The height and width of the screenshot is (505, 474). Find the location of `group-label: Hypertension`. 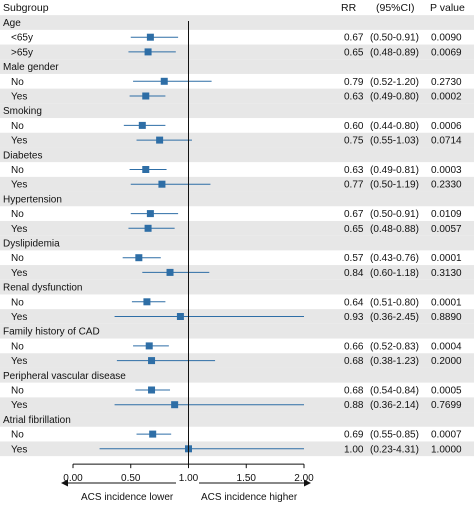

group-label: Hypertension is located at coordinates (32, 199).